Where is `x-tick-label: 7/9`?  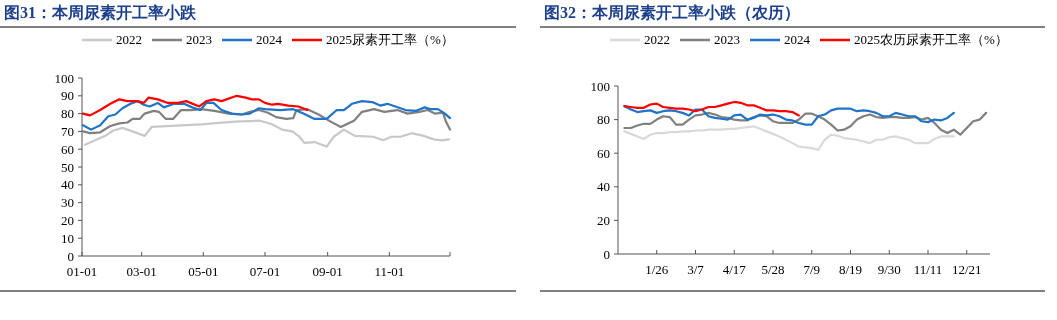
x-tick-label: 7/9 is located at coordinates (812, 269).